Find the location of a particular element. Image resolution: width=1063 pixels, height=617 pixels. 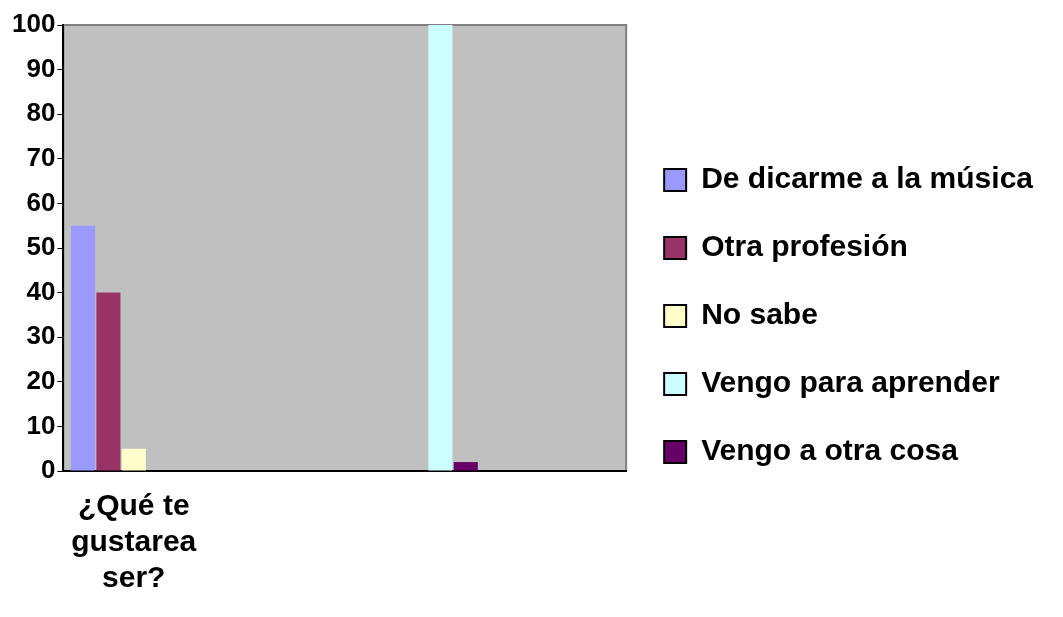

legend-label: De dicarme a la música is located at coordinates (867, 178).